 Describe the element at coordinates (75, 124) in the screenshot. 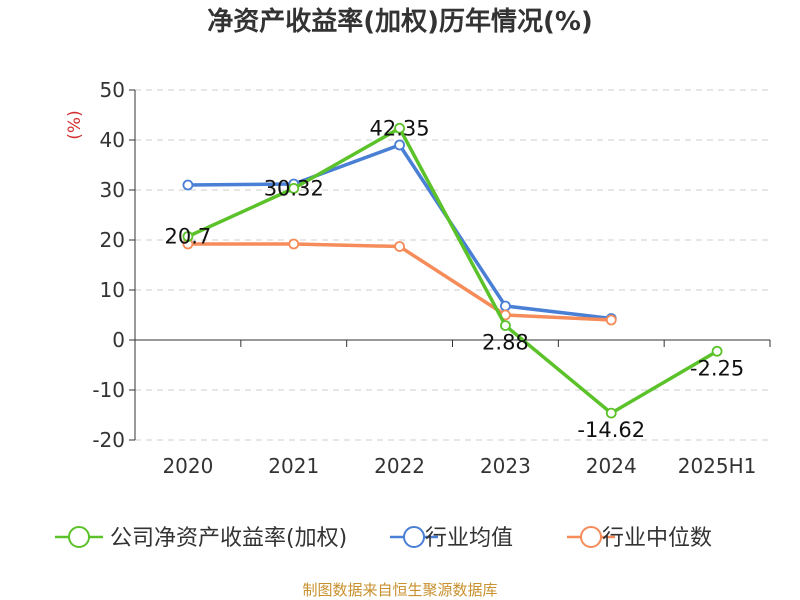

I see `y-axis-unit: (%)` at that location.